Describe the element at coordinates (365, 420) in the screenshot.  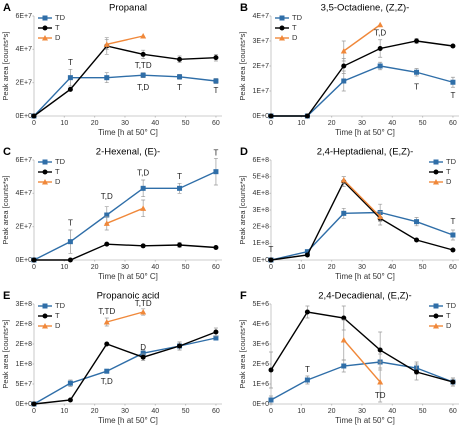
I see `x-axis-label: Time [h at 50° C]` at that location.